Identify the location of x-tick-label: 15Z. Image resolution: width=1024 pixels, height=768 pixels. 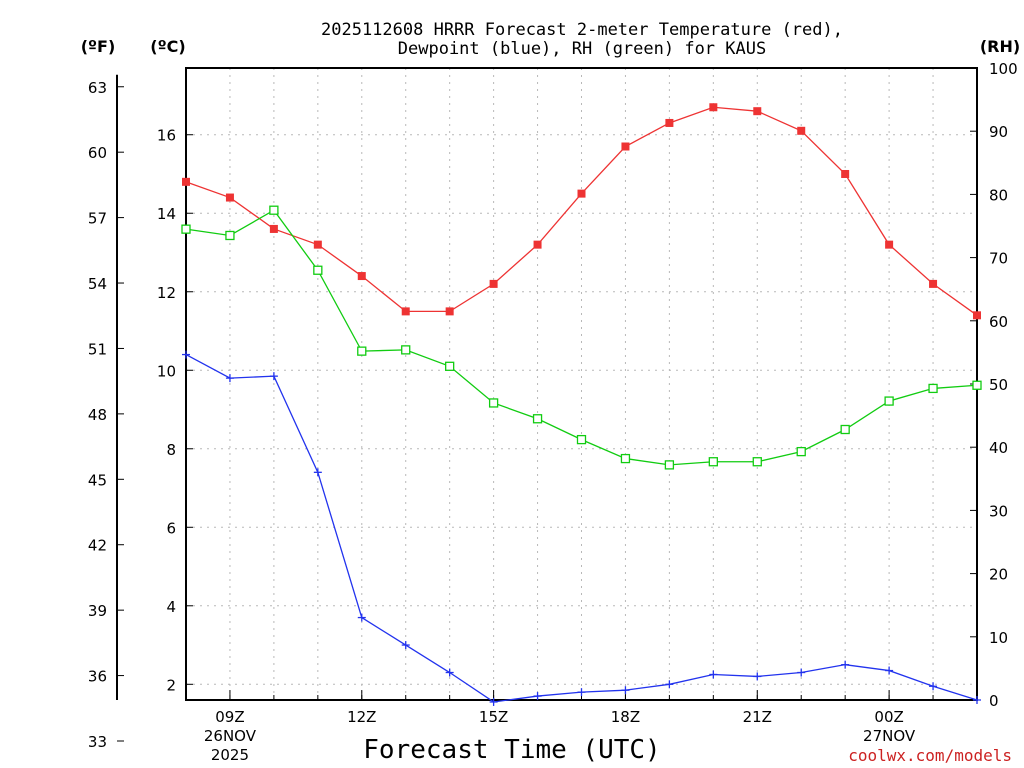
(493, 717).